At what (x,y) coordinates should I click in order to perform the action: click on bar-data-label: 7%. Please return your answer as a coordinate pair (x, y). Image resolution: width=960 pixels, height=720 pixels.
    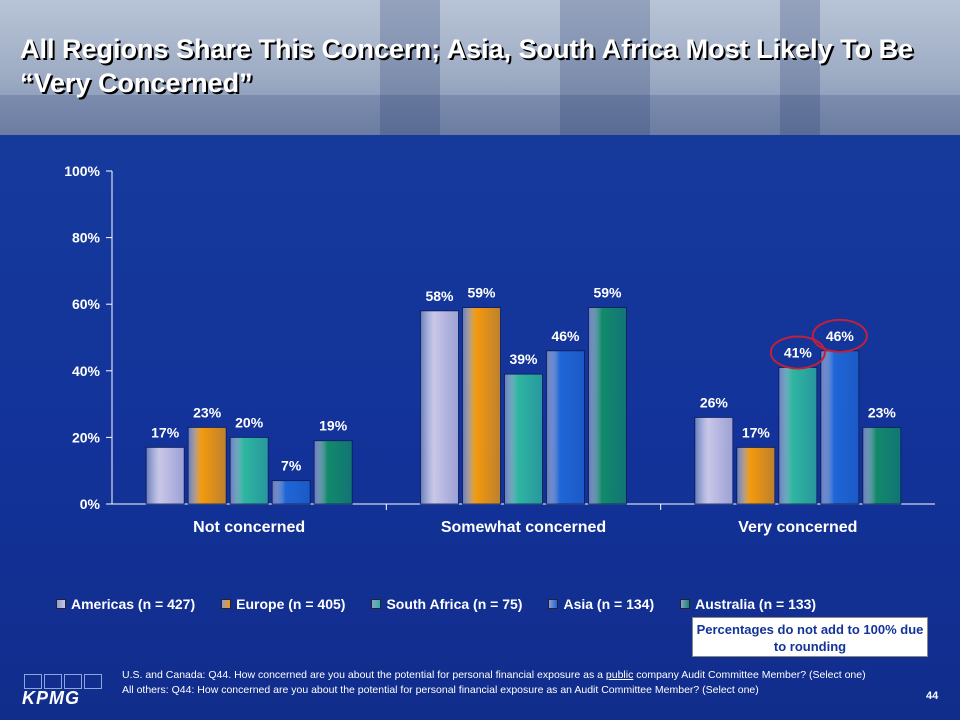
    Looking at the image, I should click on (291, 466).